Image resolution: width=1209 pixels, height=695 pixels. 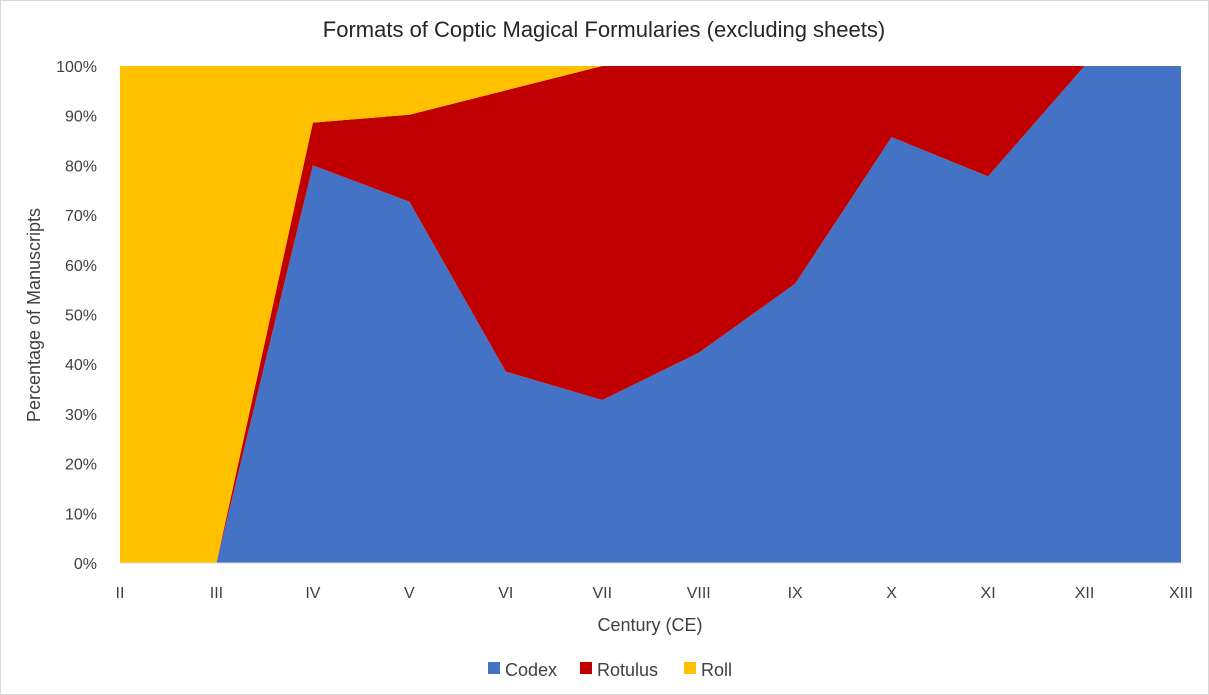 I want to click on x-tick-label: X, so click(x=891, y=593).